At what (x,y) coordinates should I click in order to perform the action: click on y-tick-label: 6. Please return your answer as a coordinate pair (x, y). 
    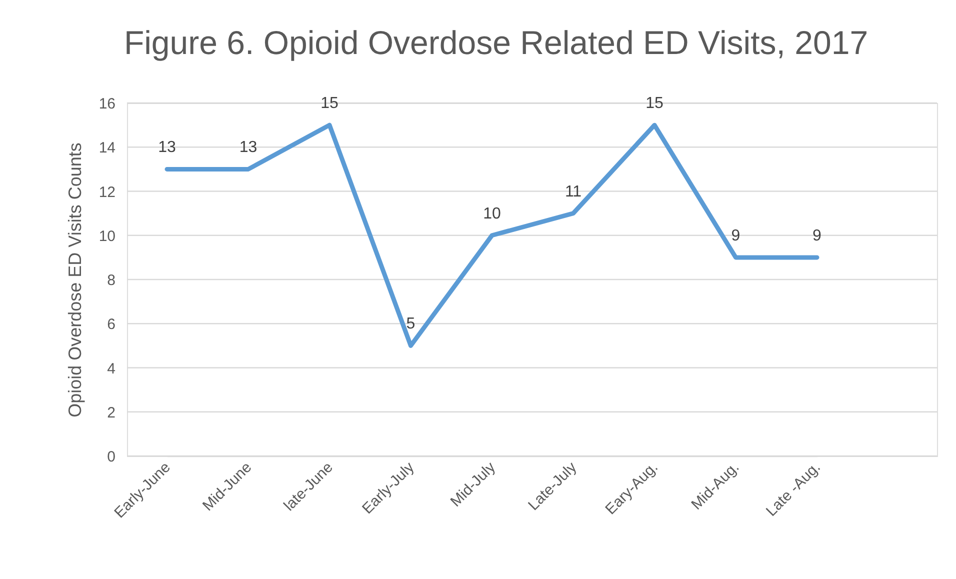
    Looking at the image, I should click on (111, 325).